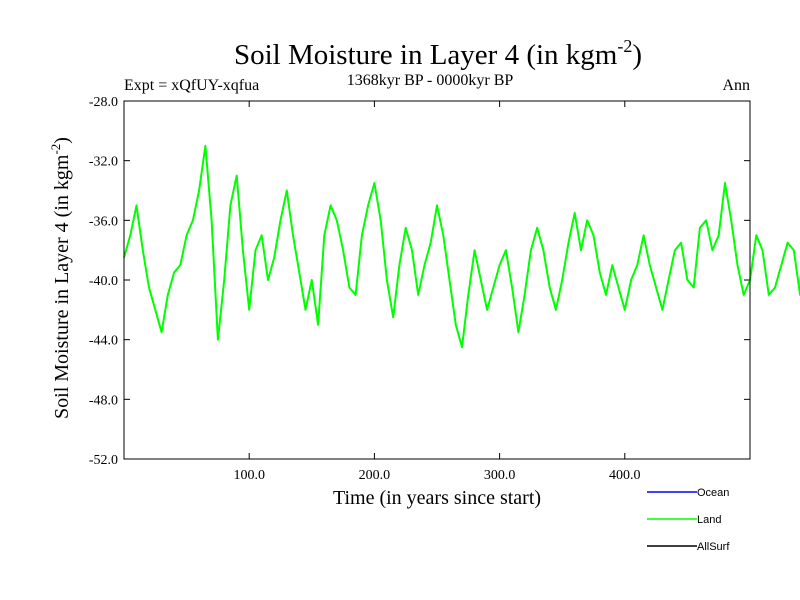 This screenshot has width=800, height=600. What do you see at coordinates (103, 281) in the screenshot?
I see `y-tick-label: -40.0` at bounding box center [103, 281].